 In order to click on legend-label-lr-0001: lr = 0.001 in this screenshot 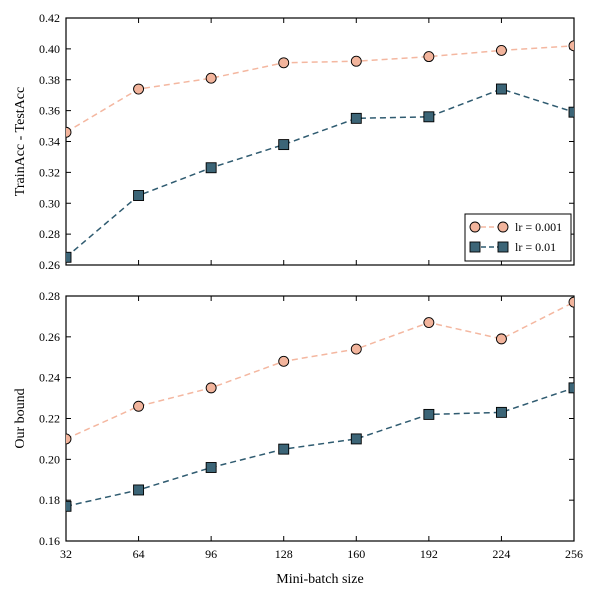, I will do `click(538, 227)`.